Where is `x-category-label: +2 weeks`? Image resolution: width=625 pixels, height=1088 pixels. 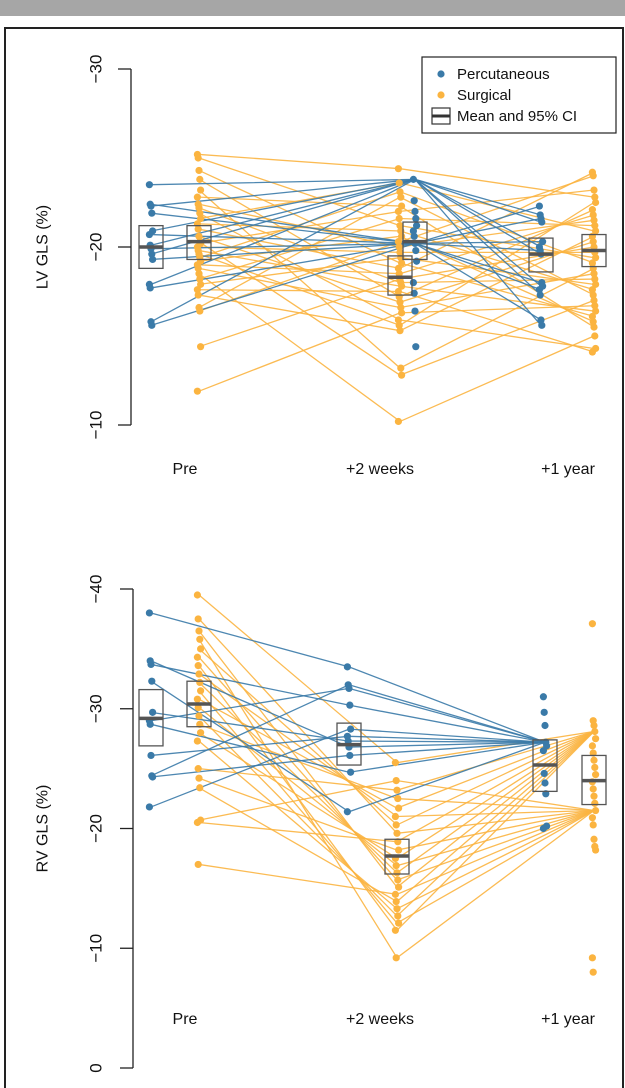
x-category-label: +2 weeks is located at coordinates (380, 1019).